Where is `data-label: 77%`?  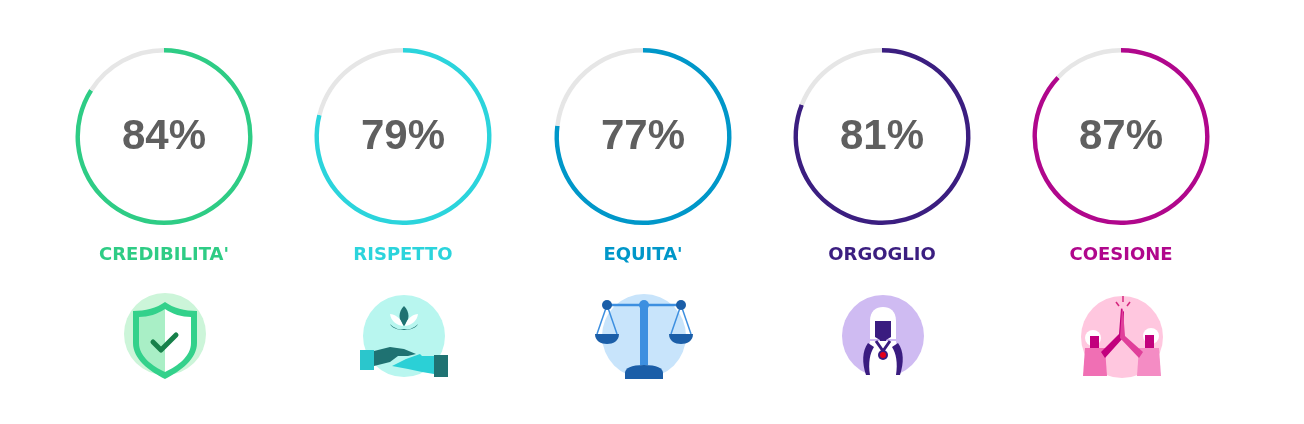 data-label: 77% is located at coordinates (642, 135).